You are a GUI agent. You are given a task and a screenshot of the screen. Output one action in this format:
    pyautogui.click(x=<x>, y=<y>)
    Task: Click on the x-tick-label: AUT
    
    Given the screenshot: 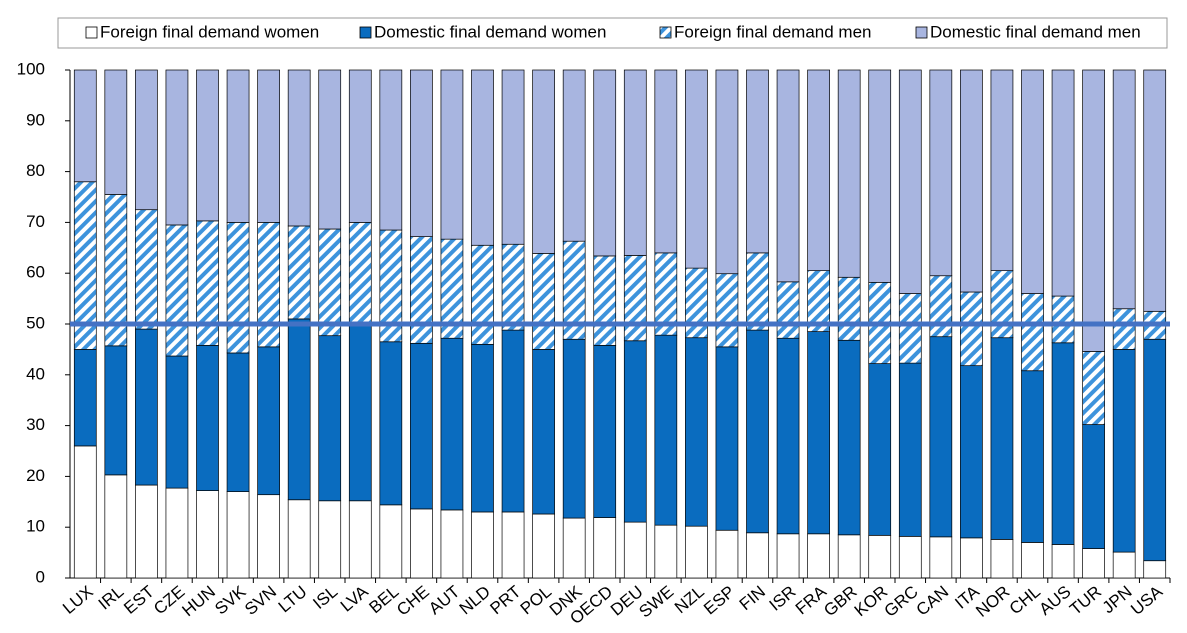 What is the action you would take?
    pyautogui.click(x=444, y=600)
    